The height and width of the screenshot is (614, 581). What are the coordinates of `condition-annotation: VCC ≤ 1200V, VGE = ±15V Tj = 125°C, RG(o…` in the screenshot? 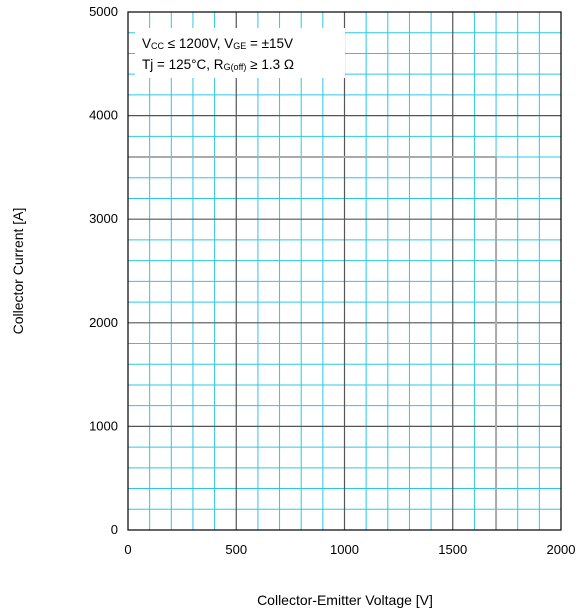 It's located at (240, 53).